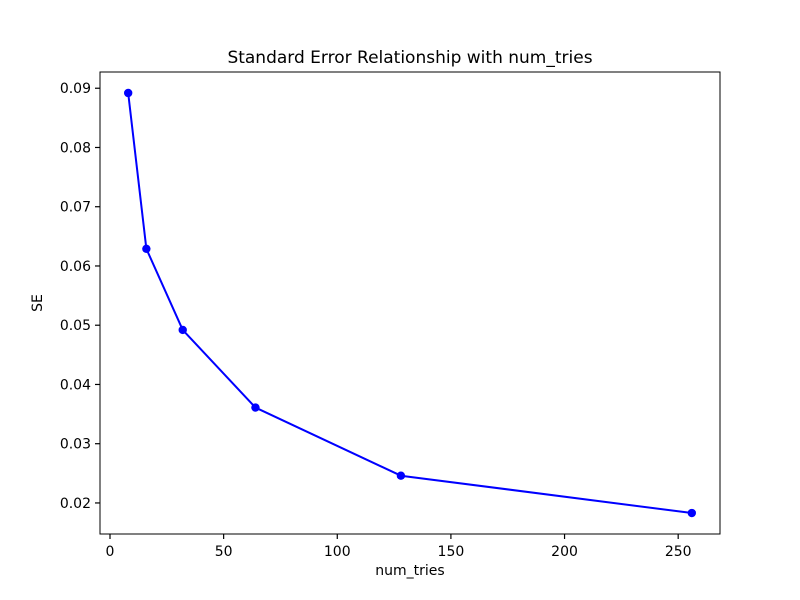 The width and height of the screenshot is (800, 600). What do you see at coordinates (224, 552) in the screenshot?
I see `x-tick-label: 50` at bounding box center [224, 552].